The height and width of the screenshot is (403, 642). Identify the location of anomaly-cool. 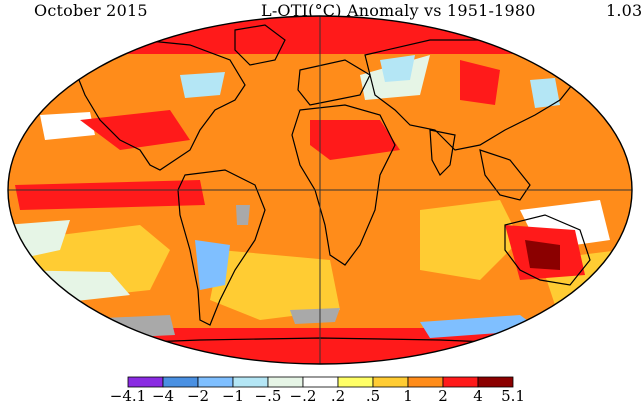
(67, 126).